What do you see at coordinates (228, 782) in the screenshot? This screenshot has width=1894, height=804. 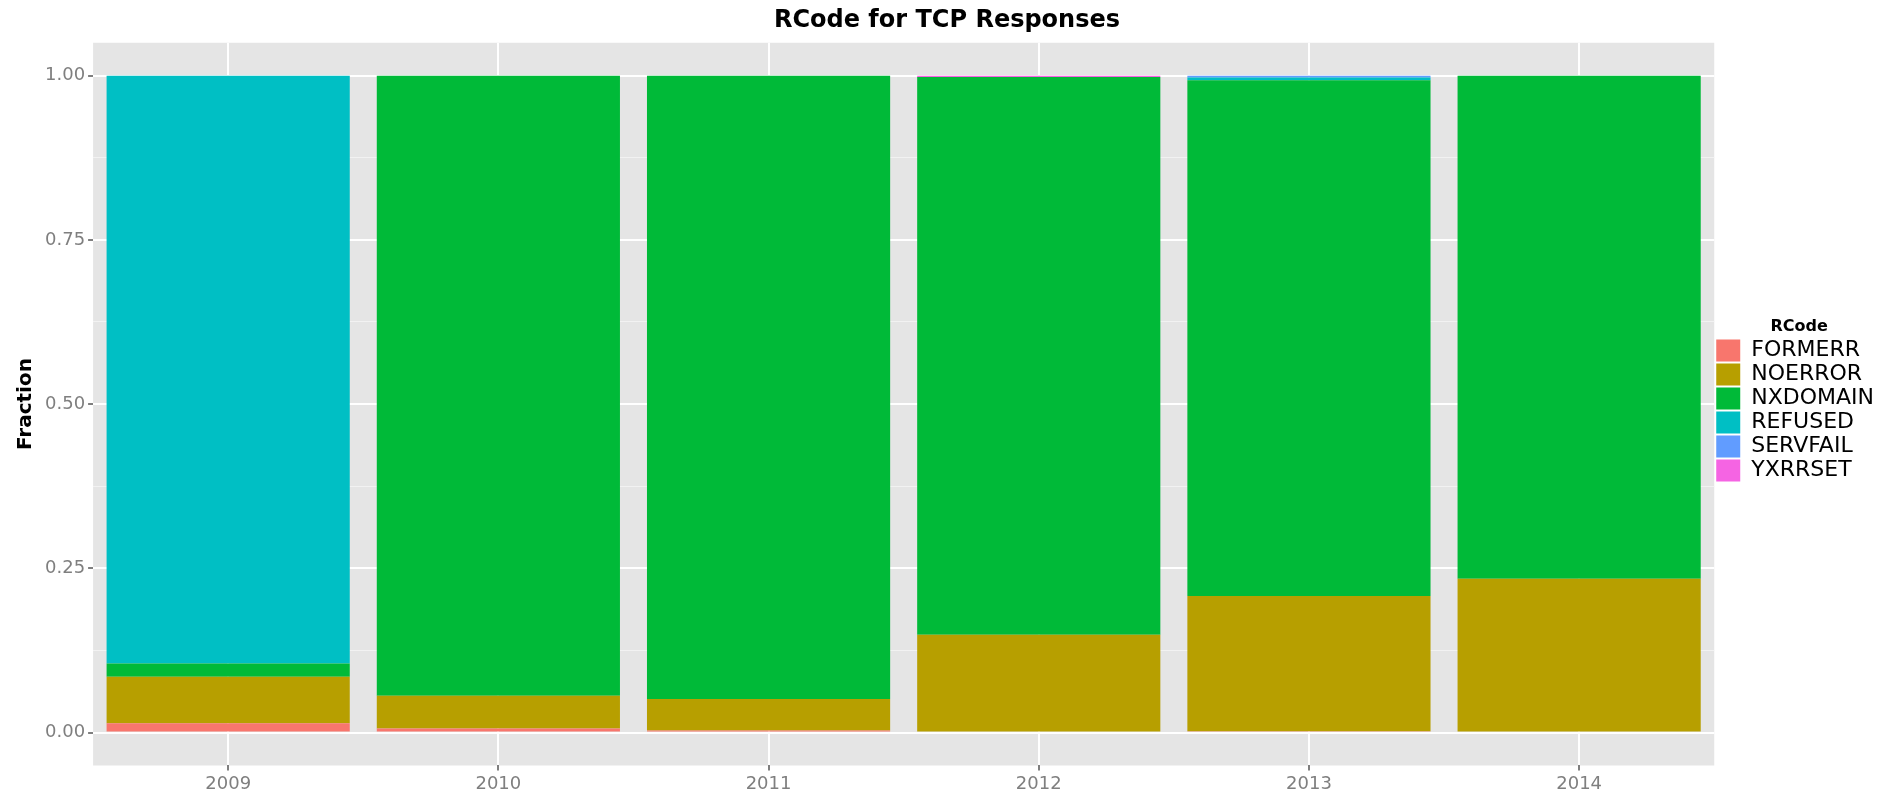 I see `x-tick-label: 2009` at bounding box center [228, 782].